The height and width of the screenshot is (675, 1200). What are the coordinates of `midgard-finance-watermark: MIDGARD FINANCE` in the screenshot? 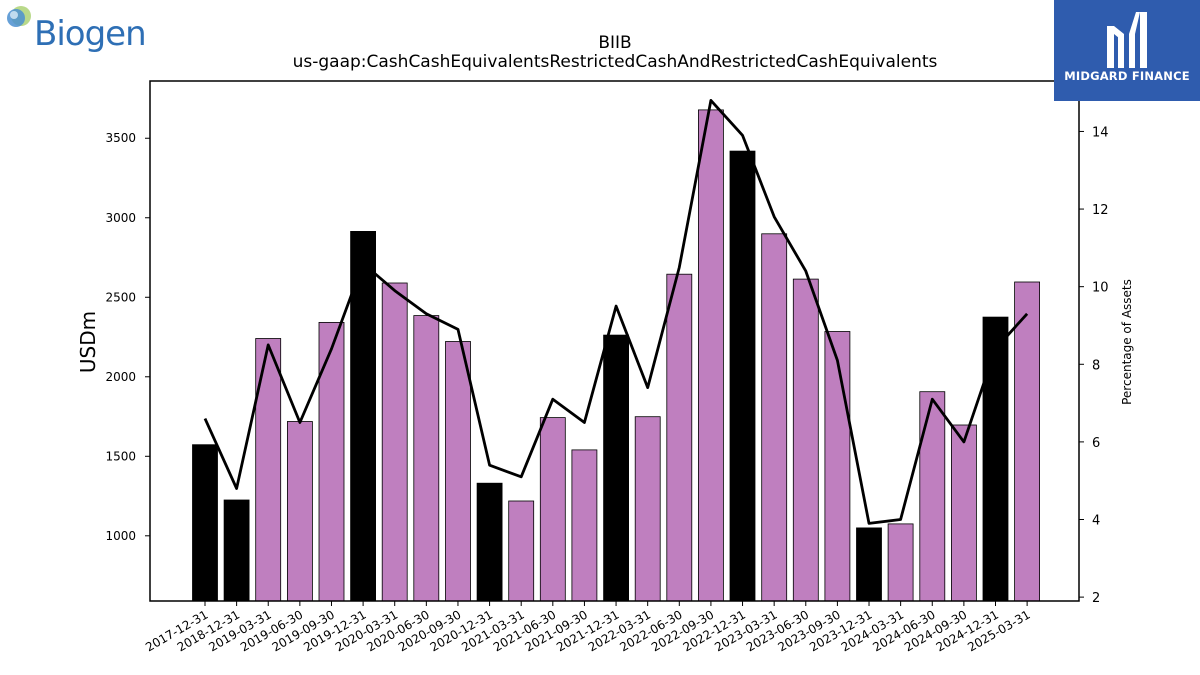 It's located at (1127, 50).